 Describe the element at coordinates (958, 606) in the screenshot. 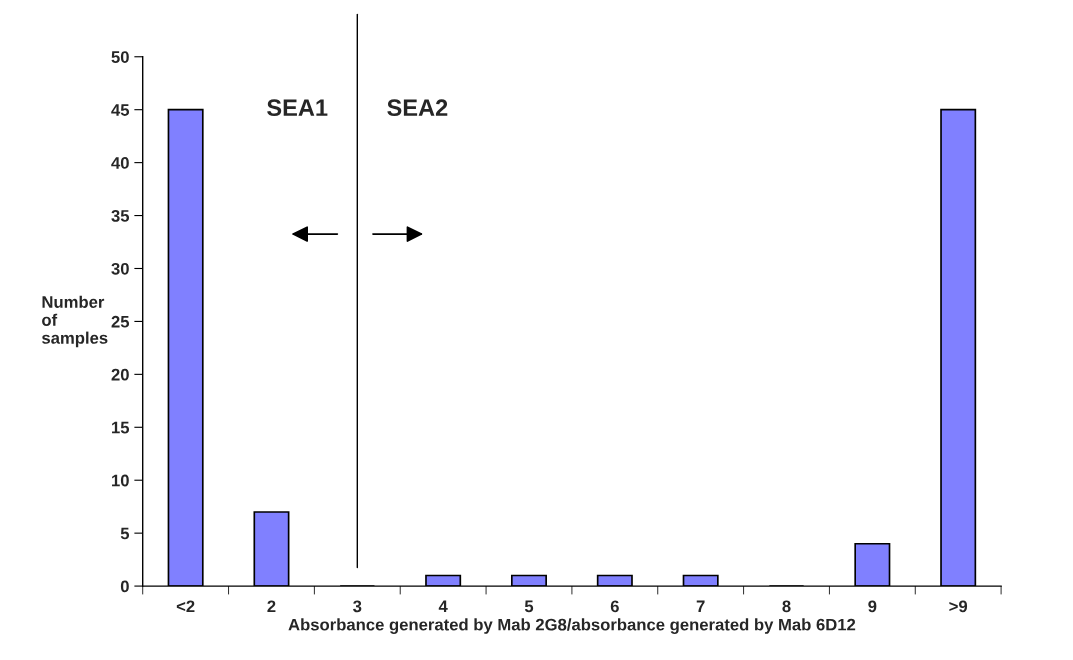

I see `x-tick-label: >9` at that location.